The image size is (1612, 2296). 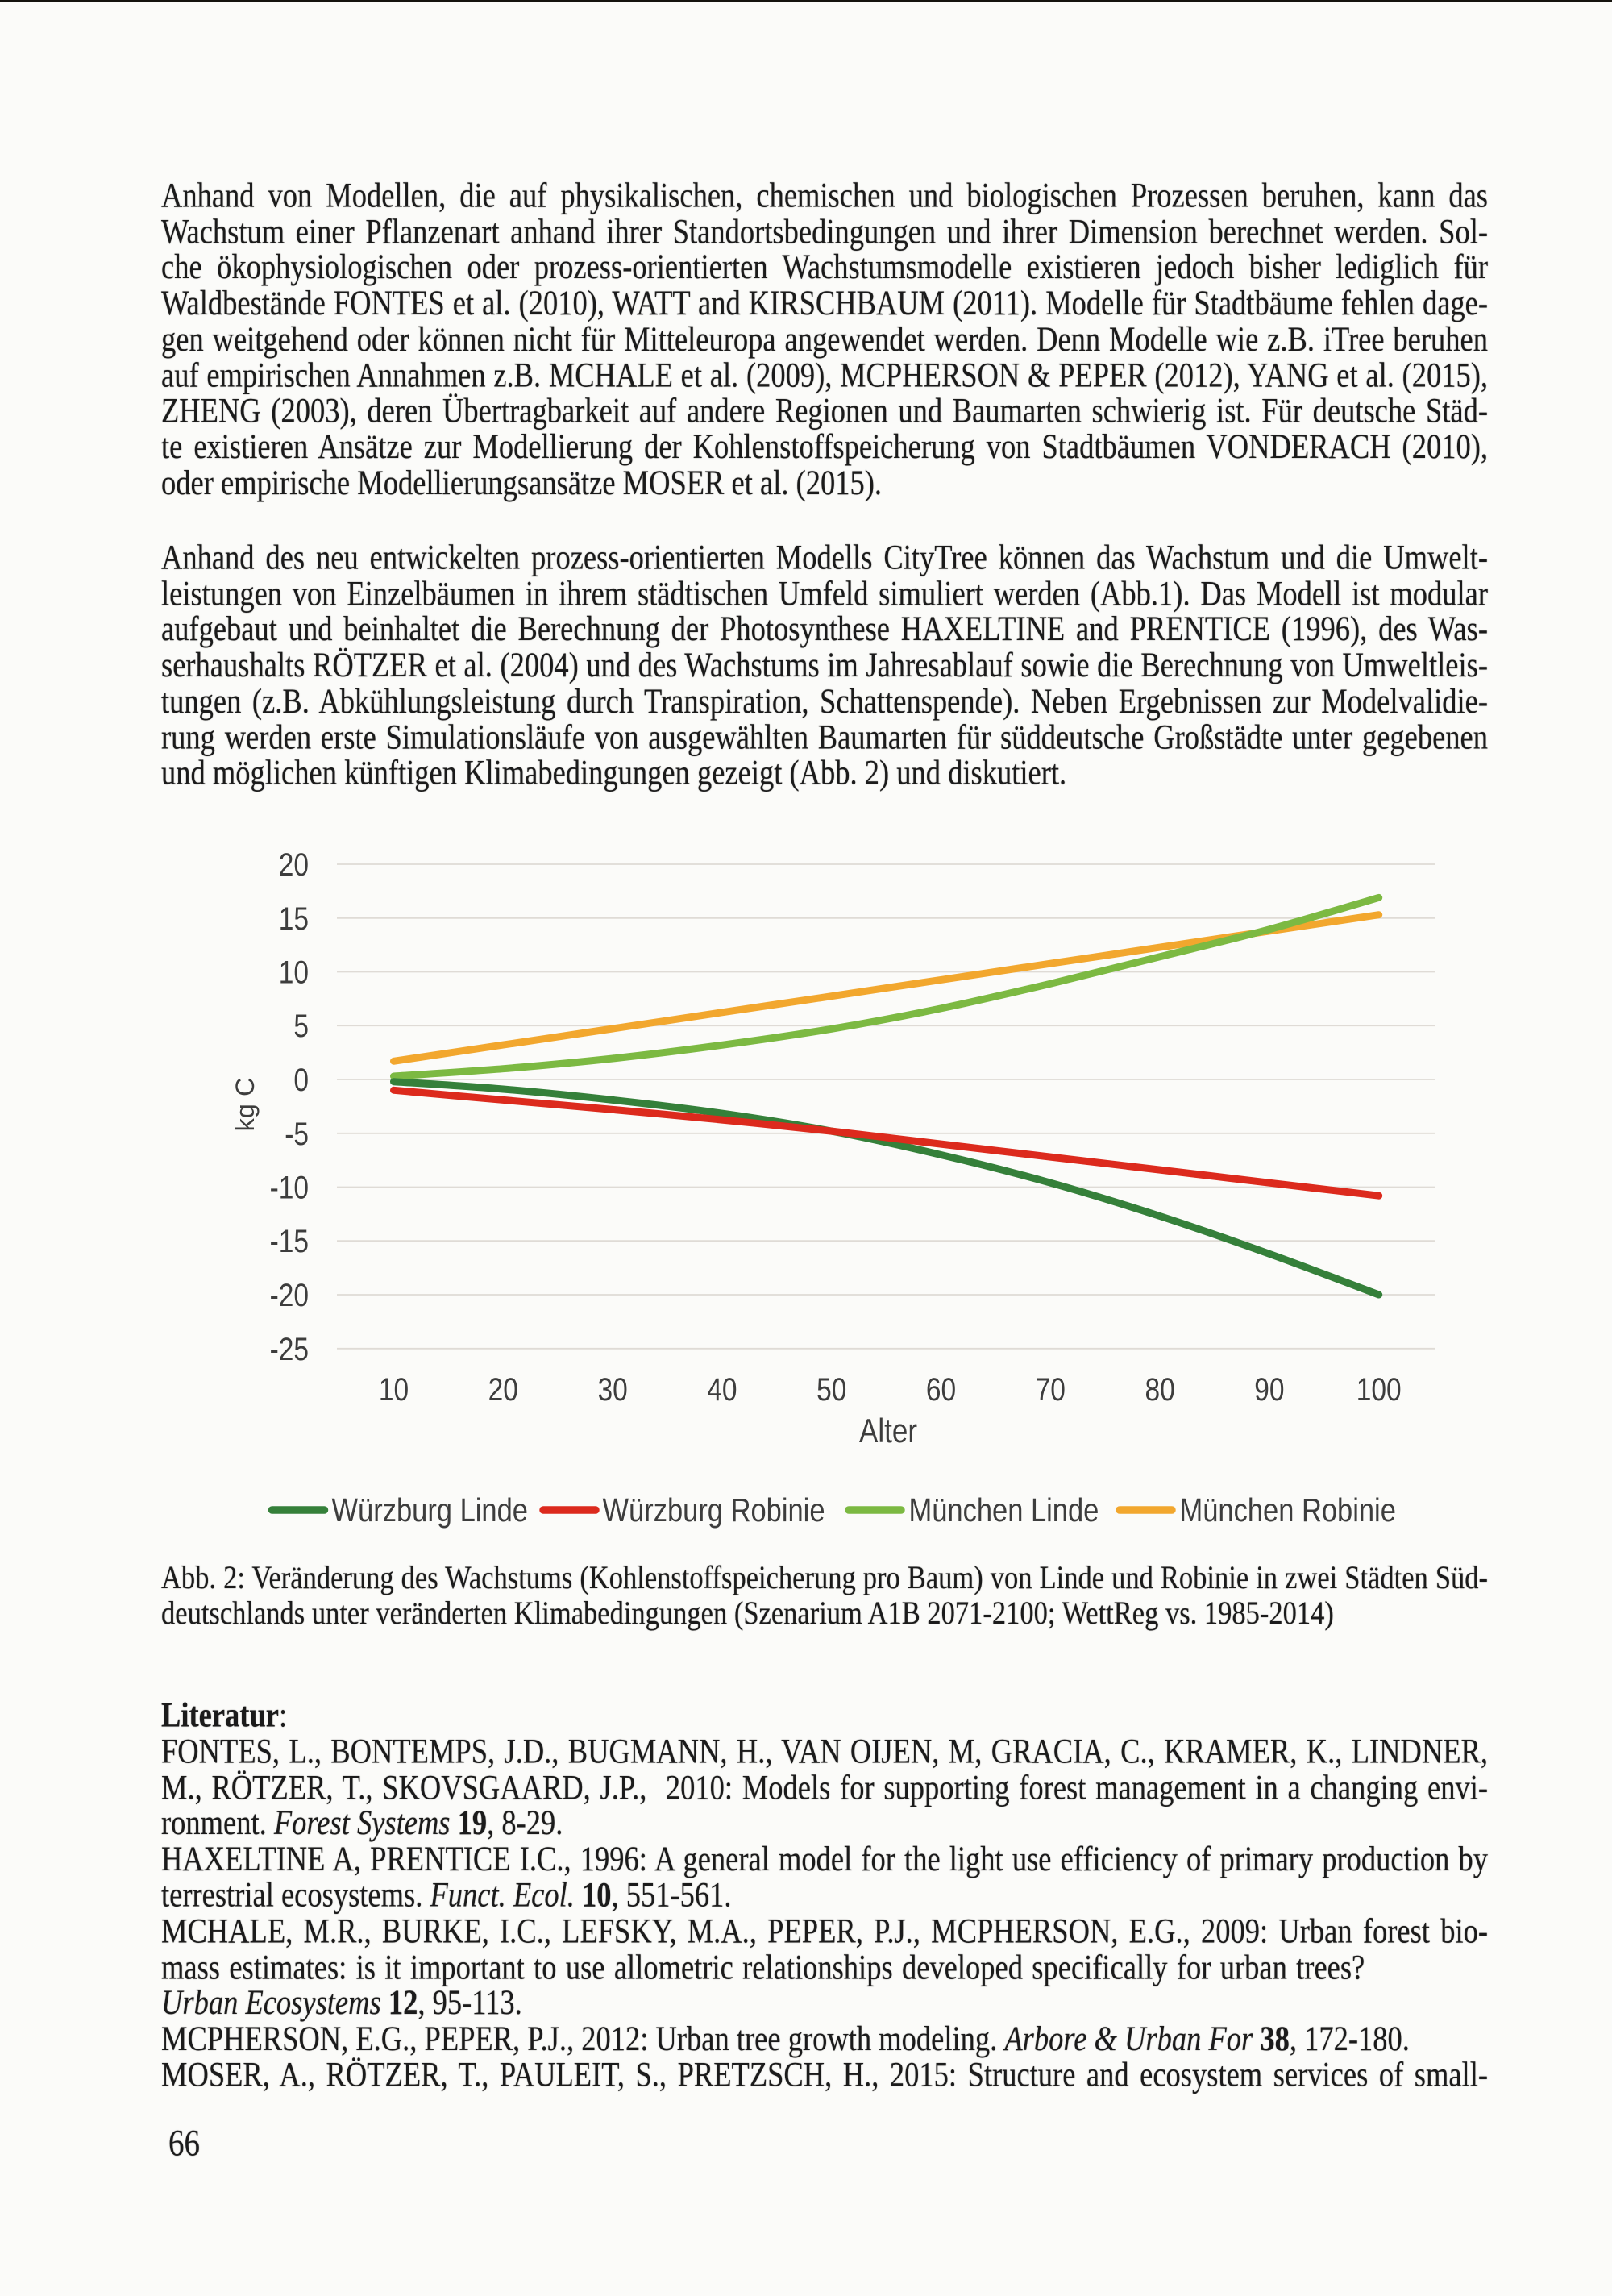 I want to click on svg-text: -5, so click(x=297, y=1133).